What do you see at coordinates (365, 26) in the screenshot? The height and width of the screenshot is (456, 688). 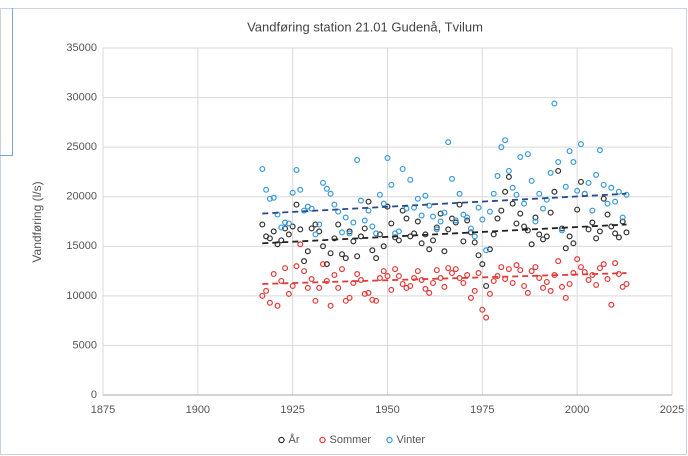 I see `chart-title: Vandføring station 21.01 Gudenå, Tvilum` at bounding box center [365, 26].